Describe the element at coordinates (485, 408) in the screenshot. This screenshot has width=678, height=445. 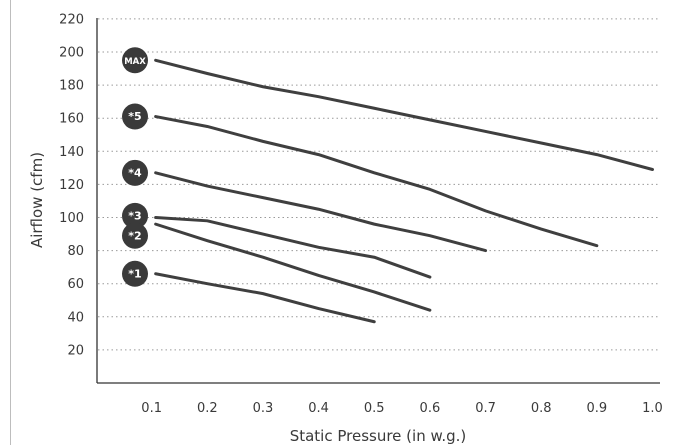
I see `x-tick-label: 0.7` at that location.